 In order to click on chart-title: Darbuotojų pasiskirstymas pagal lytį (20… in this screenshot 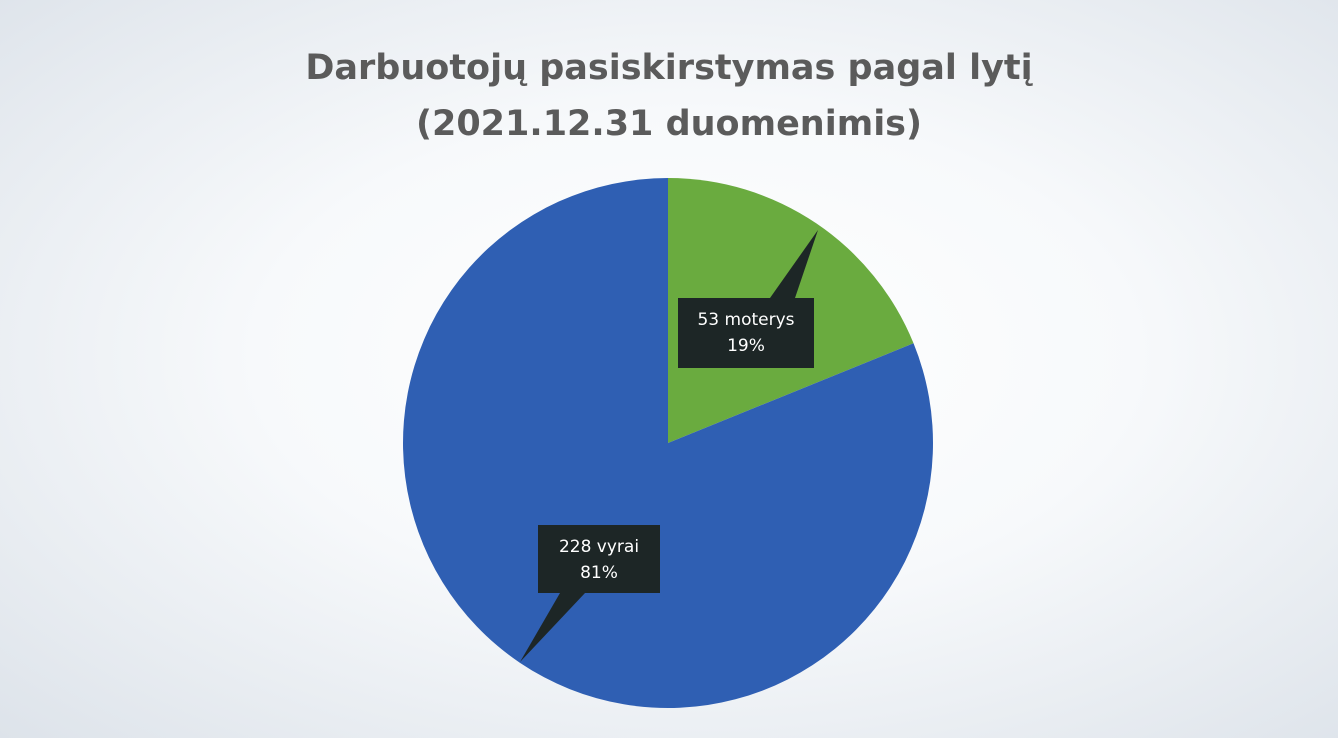, I will do `click(669, 96)`.